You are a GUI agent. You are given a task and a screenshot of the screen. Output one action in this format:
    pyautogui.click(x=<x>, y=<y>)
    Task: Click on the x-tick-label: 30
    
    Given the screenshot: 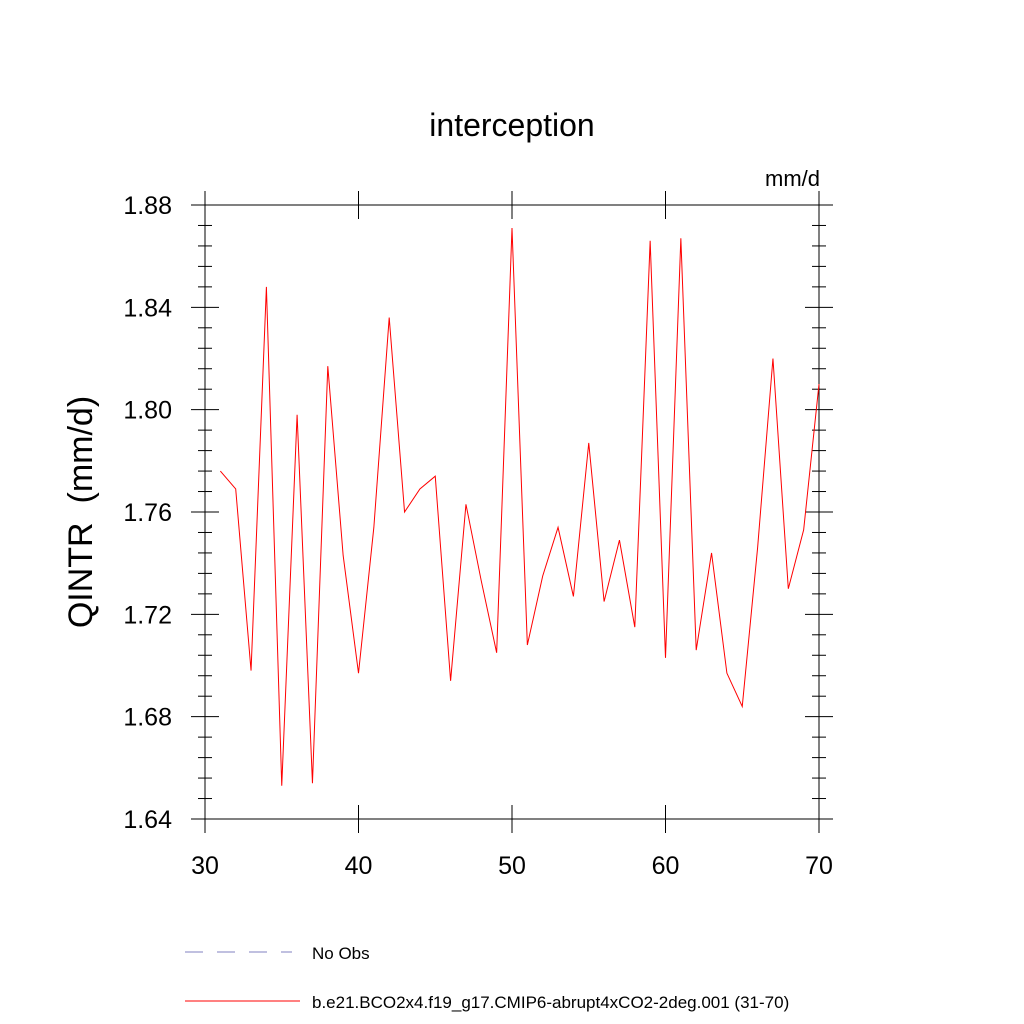 What is the action you would take?
    pyautogui.click(x=205, y=866)
    